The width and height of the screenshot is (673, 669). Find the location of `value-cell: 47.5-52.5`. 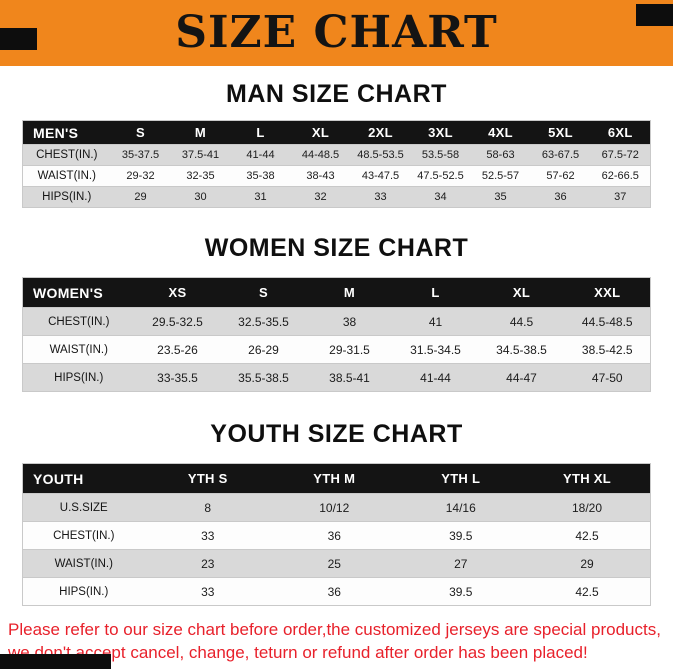

value-cell: 47.5-52.5 is located at coordinates (440, 176).